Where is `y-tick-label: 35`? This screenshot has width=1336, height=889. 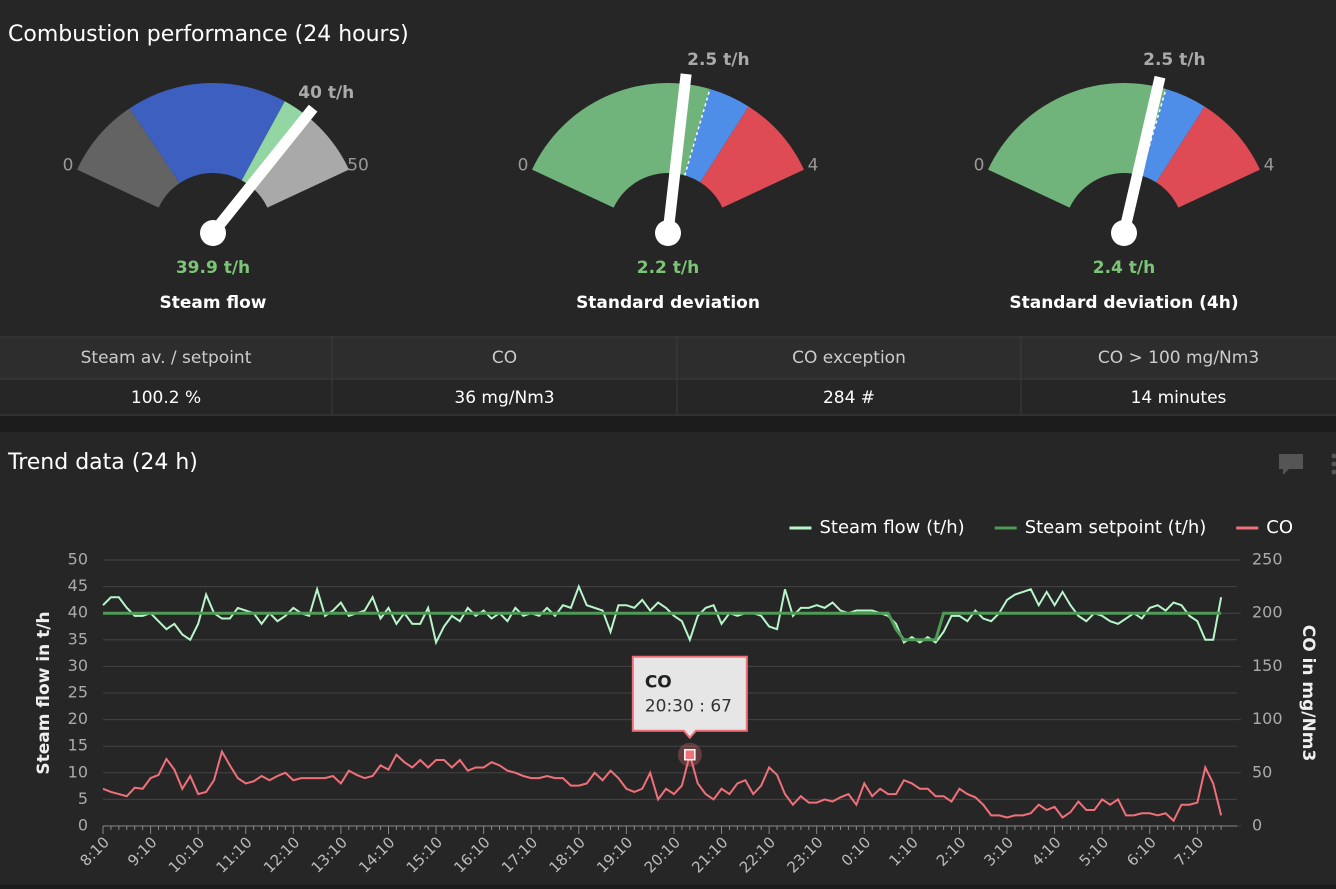 y-tick-label: 35 is located at coordinates (78, 638).